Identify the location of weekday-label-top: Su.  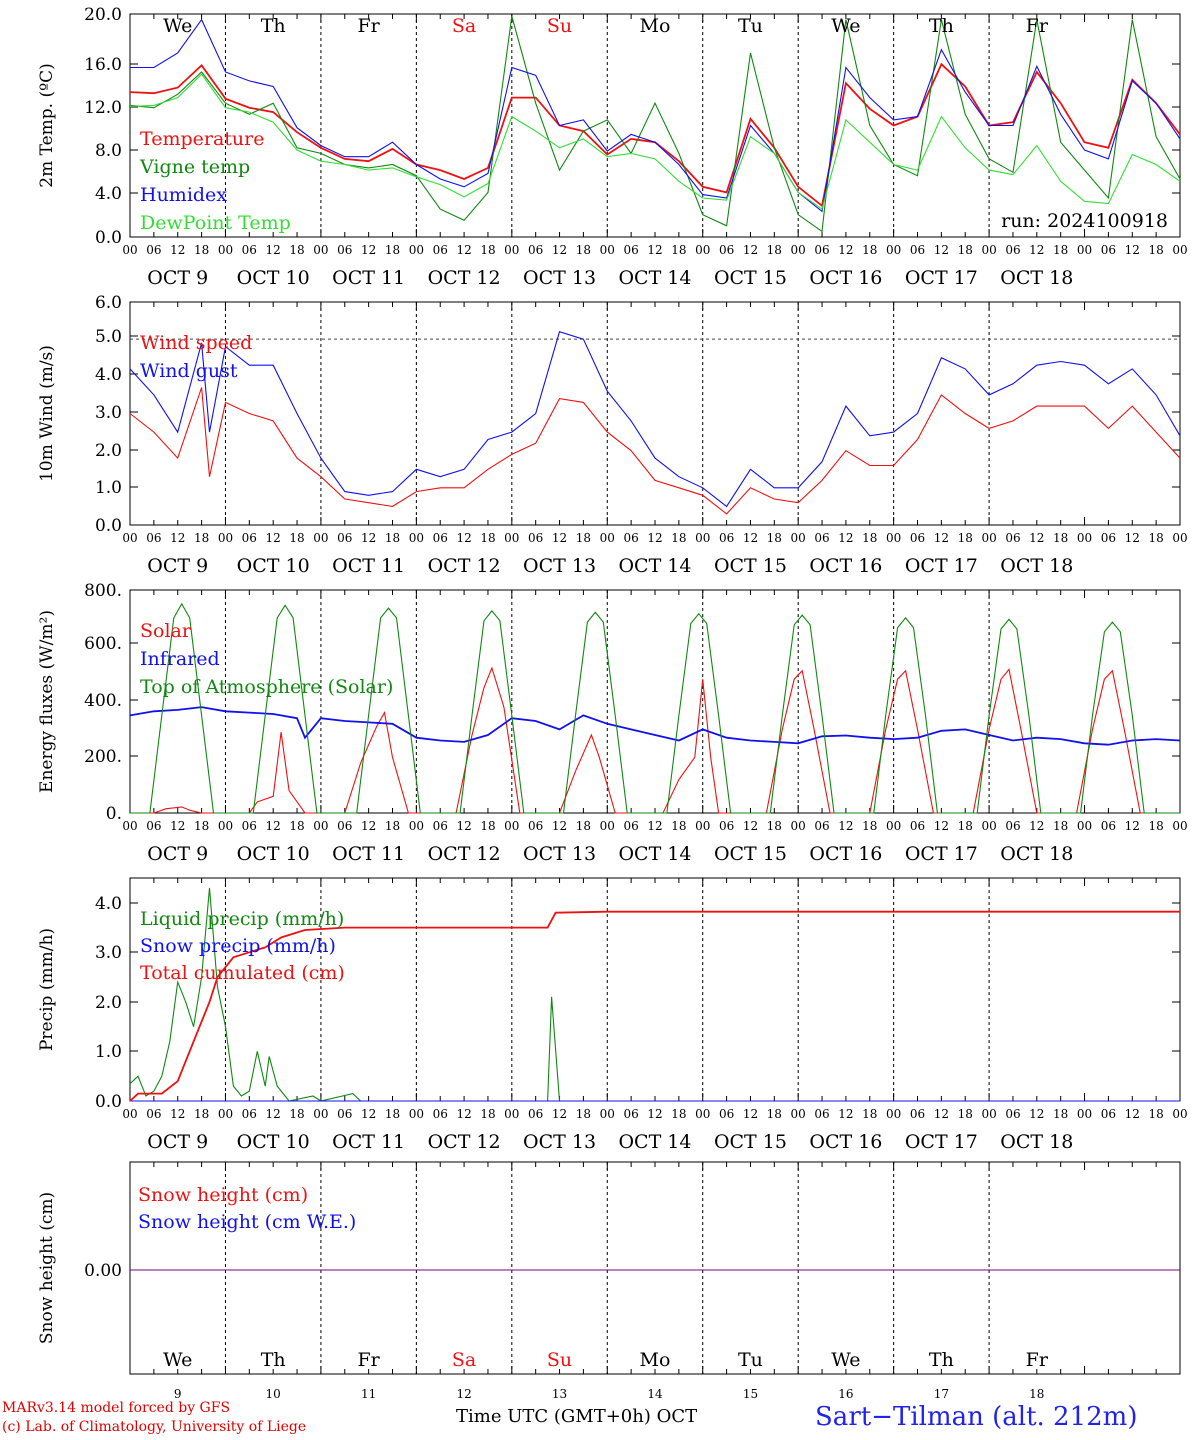
(559, 26).